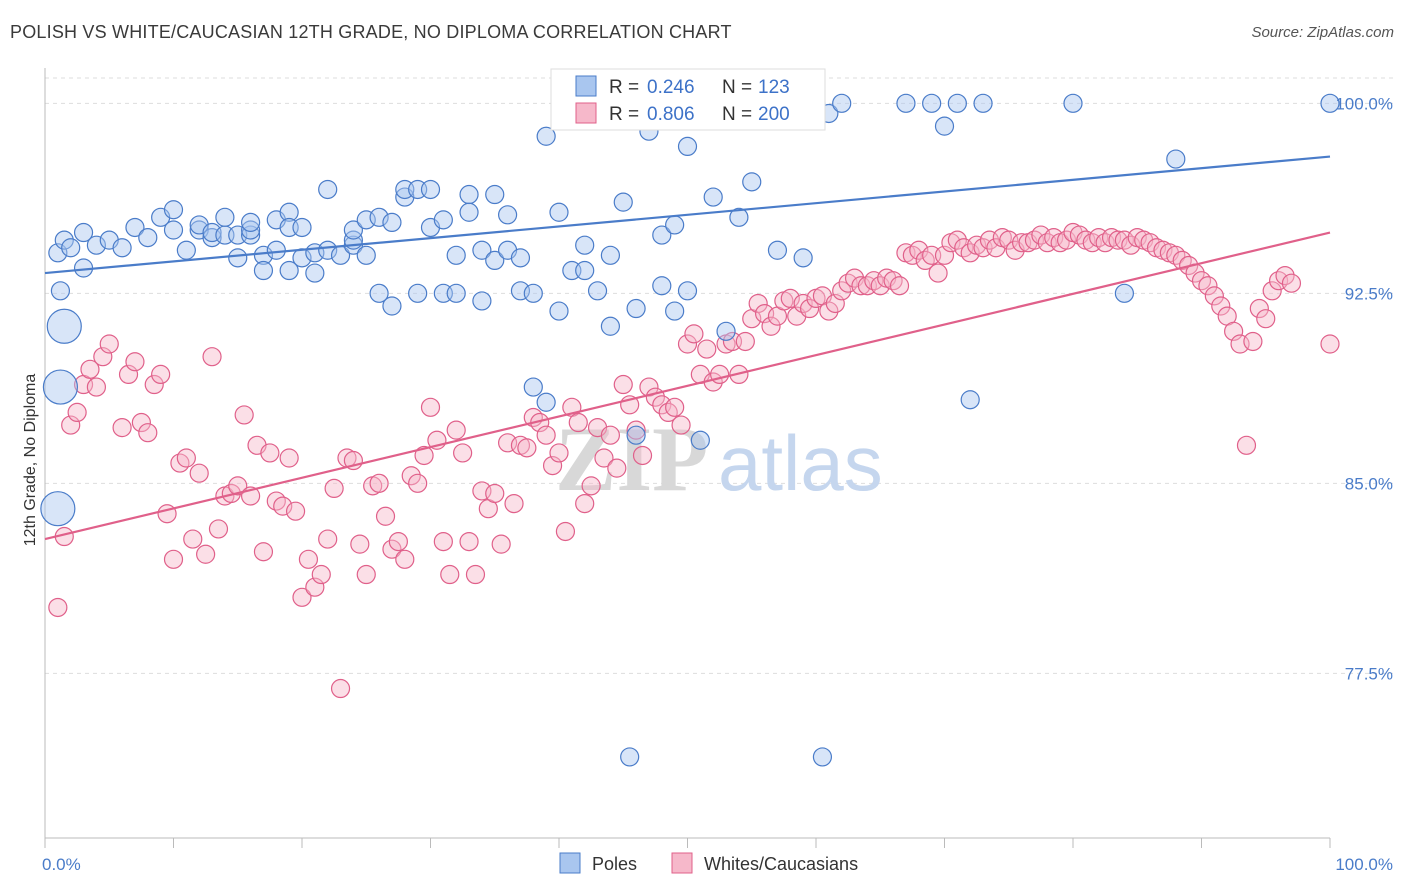 Image resolution: width=1406 pixels, height=892 pixels. Describe the element at coordinates (1369, 673) in the screenshot. I see `y-tick-label-0: 77.5%` at that location.